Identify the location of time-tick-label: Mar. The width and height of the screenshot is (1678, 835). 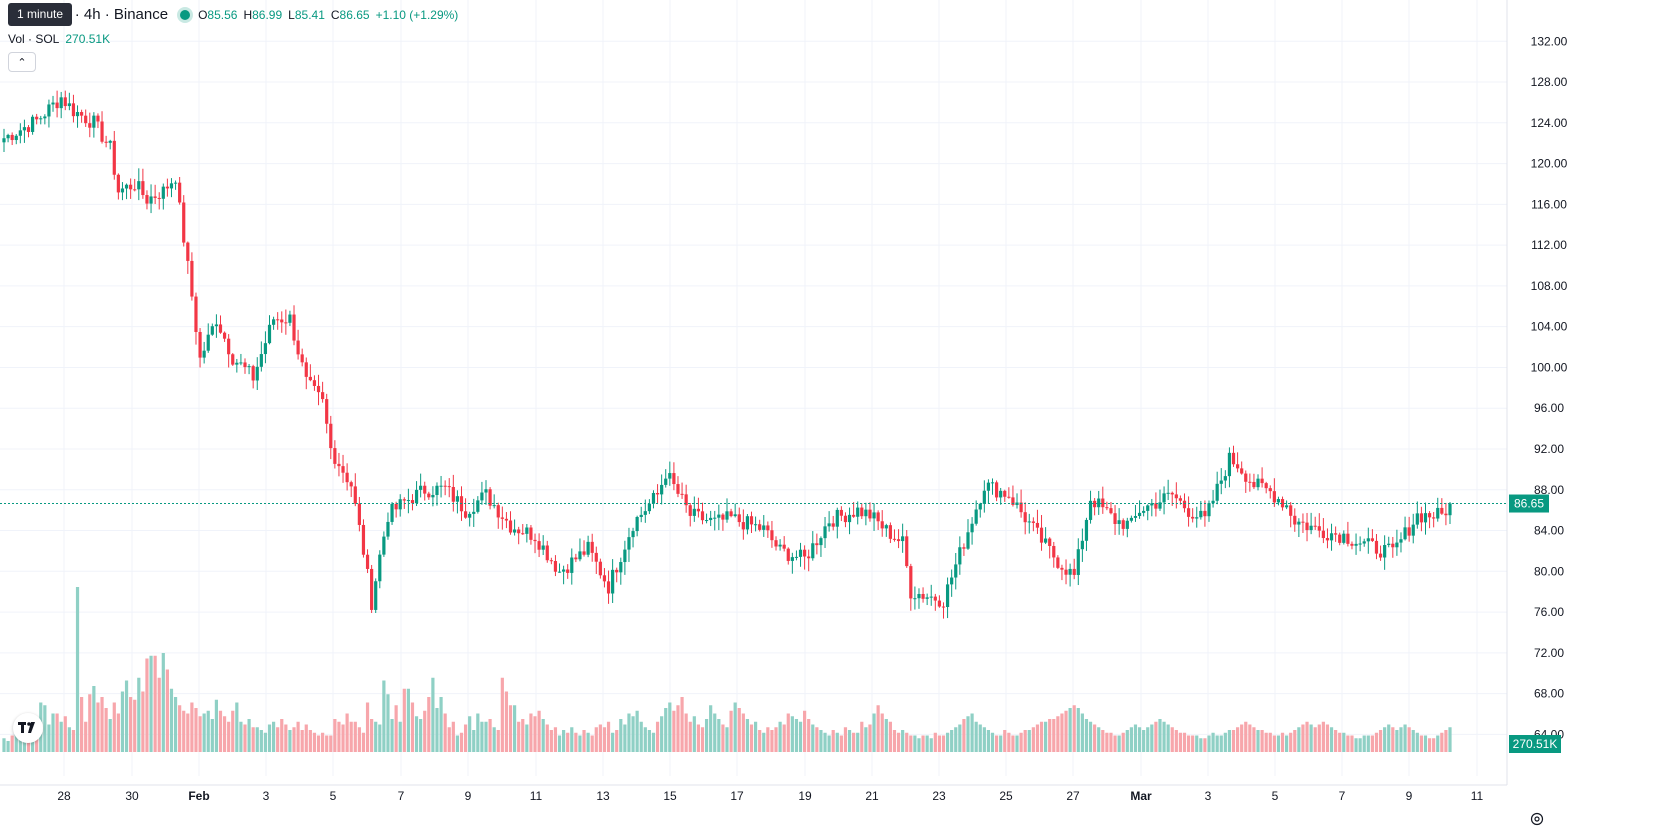
(1141, 796).